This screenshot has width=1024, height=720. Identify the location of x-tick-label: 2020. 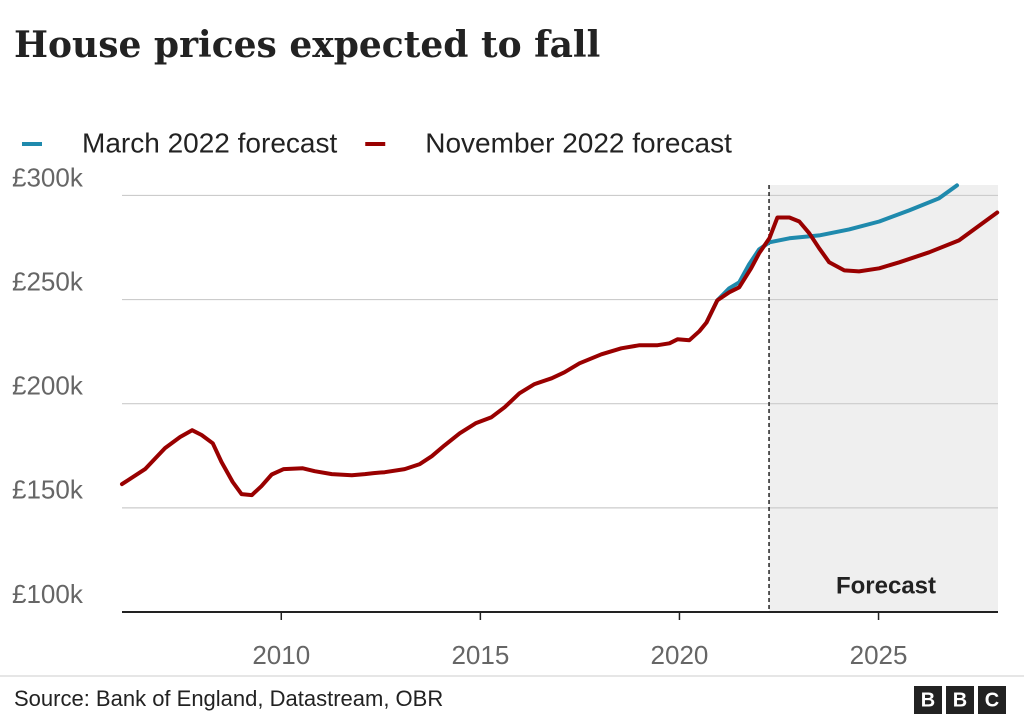
(680, 655).